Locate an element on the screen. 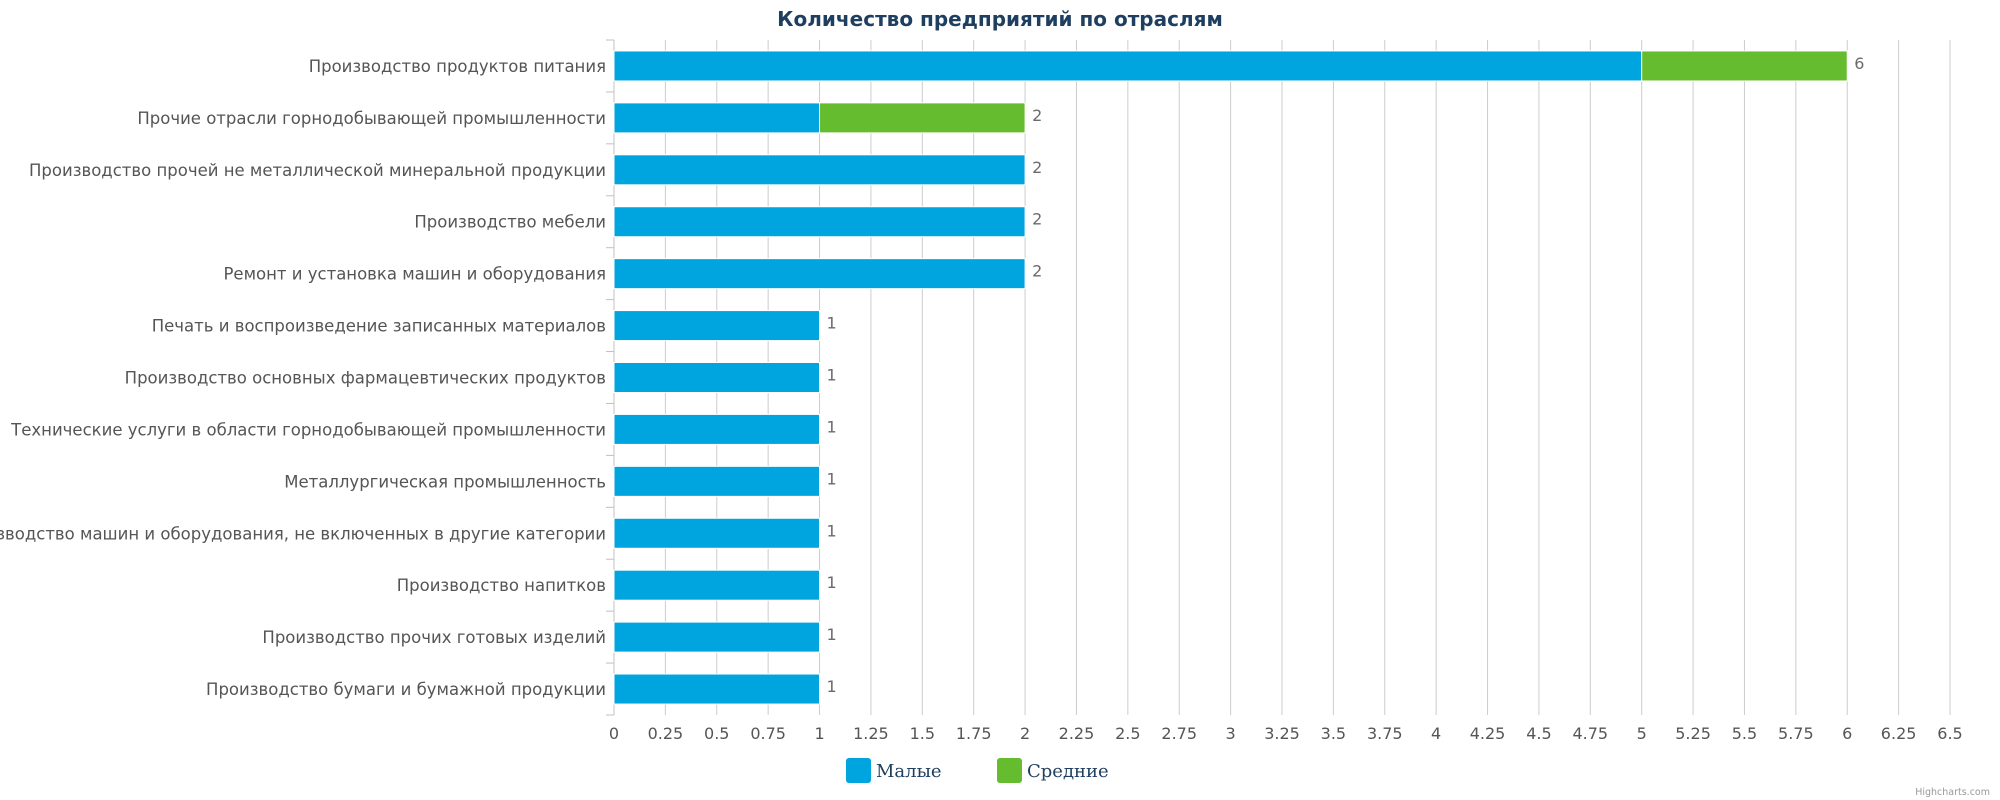  x-tick-label: 0.75 is located at coordinates (768, 733).